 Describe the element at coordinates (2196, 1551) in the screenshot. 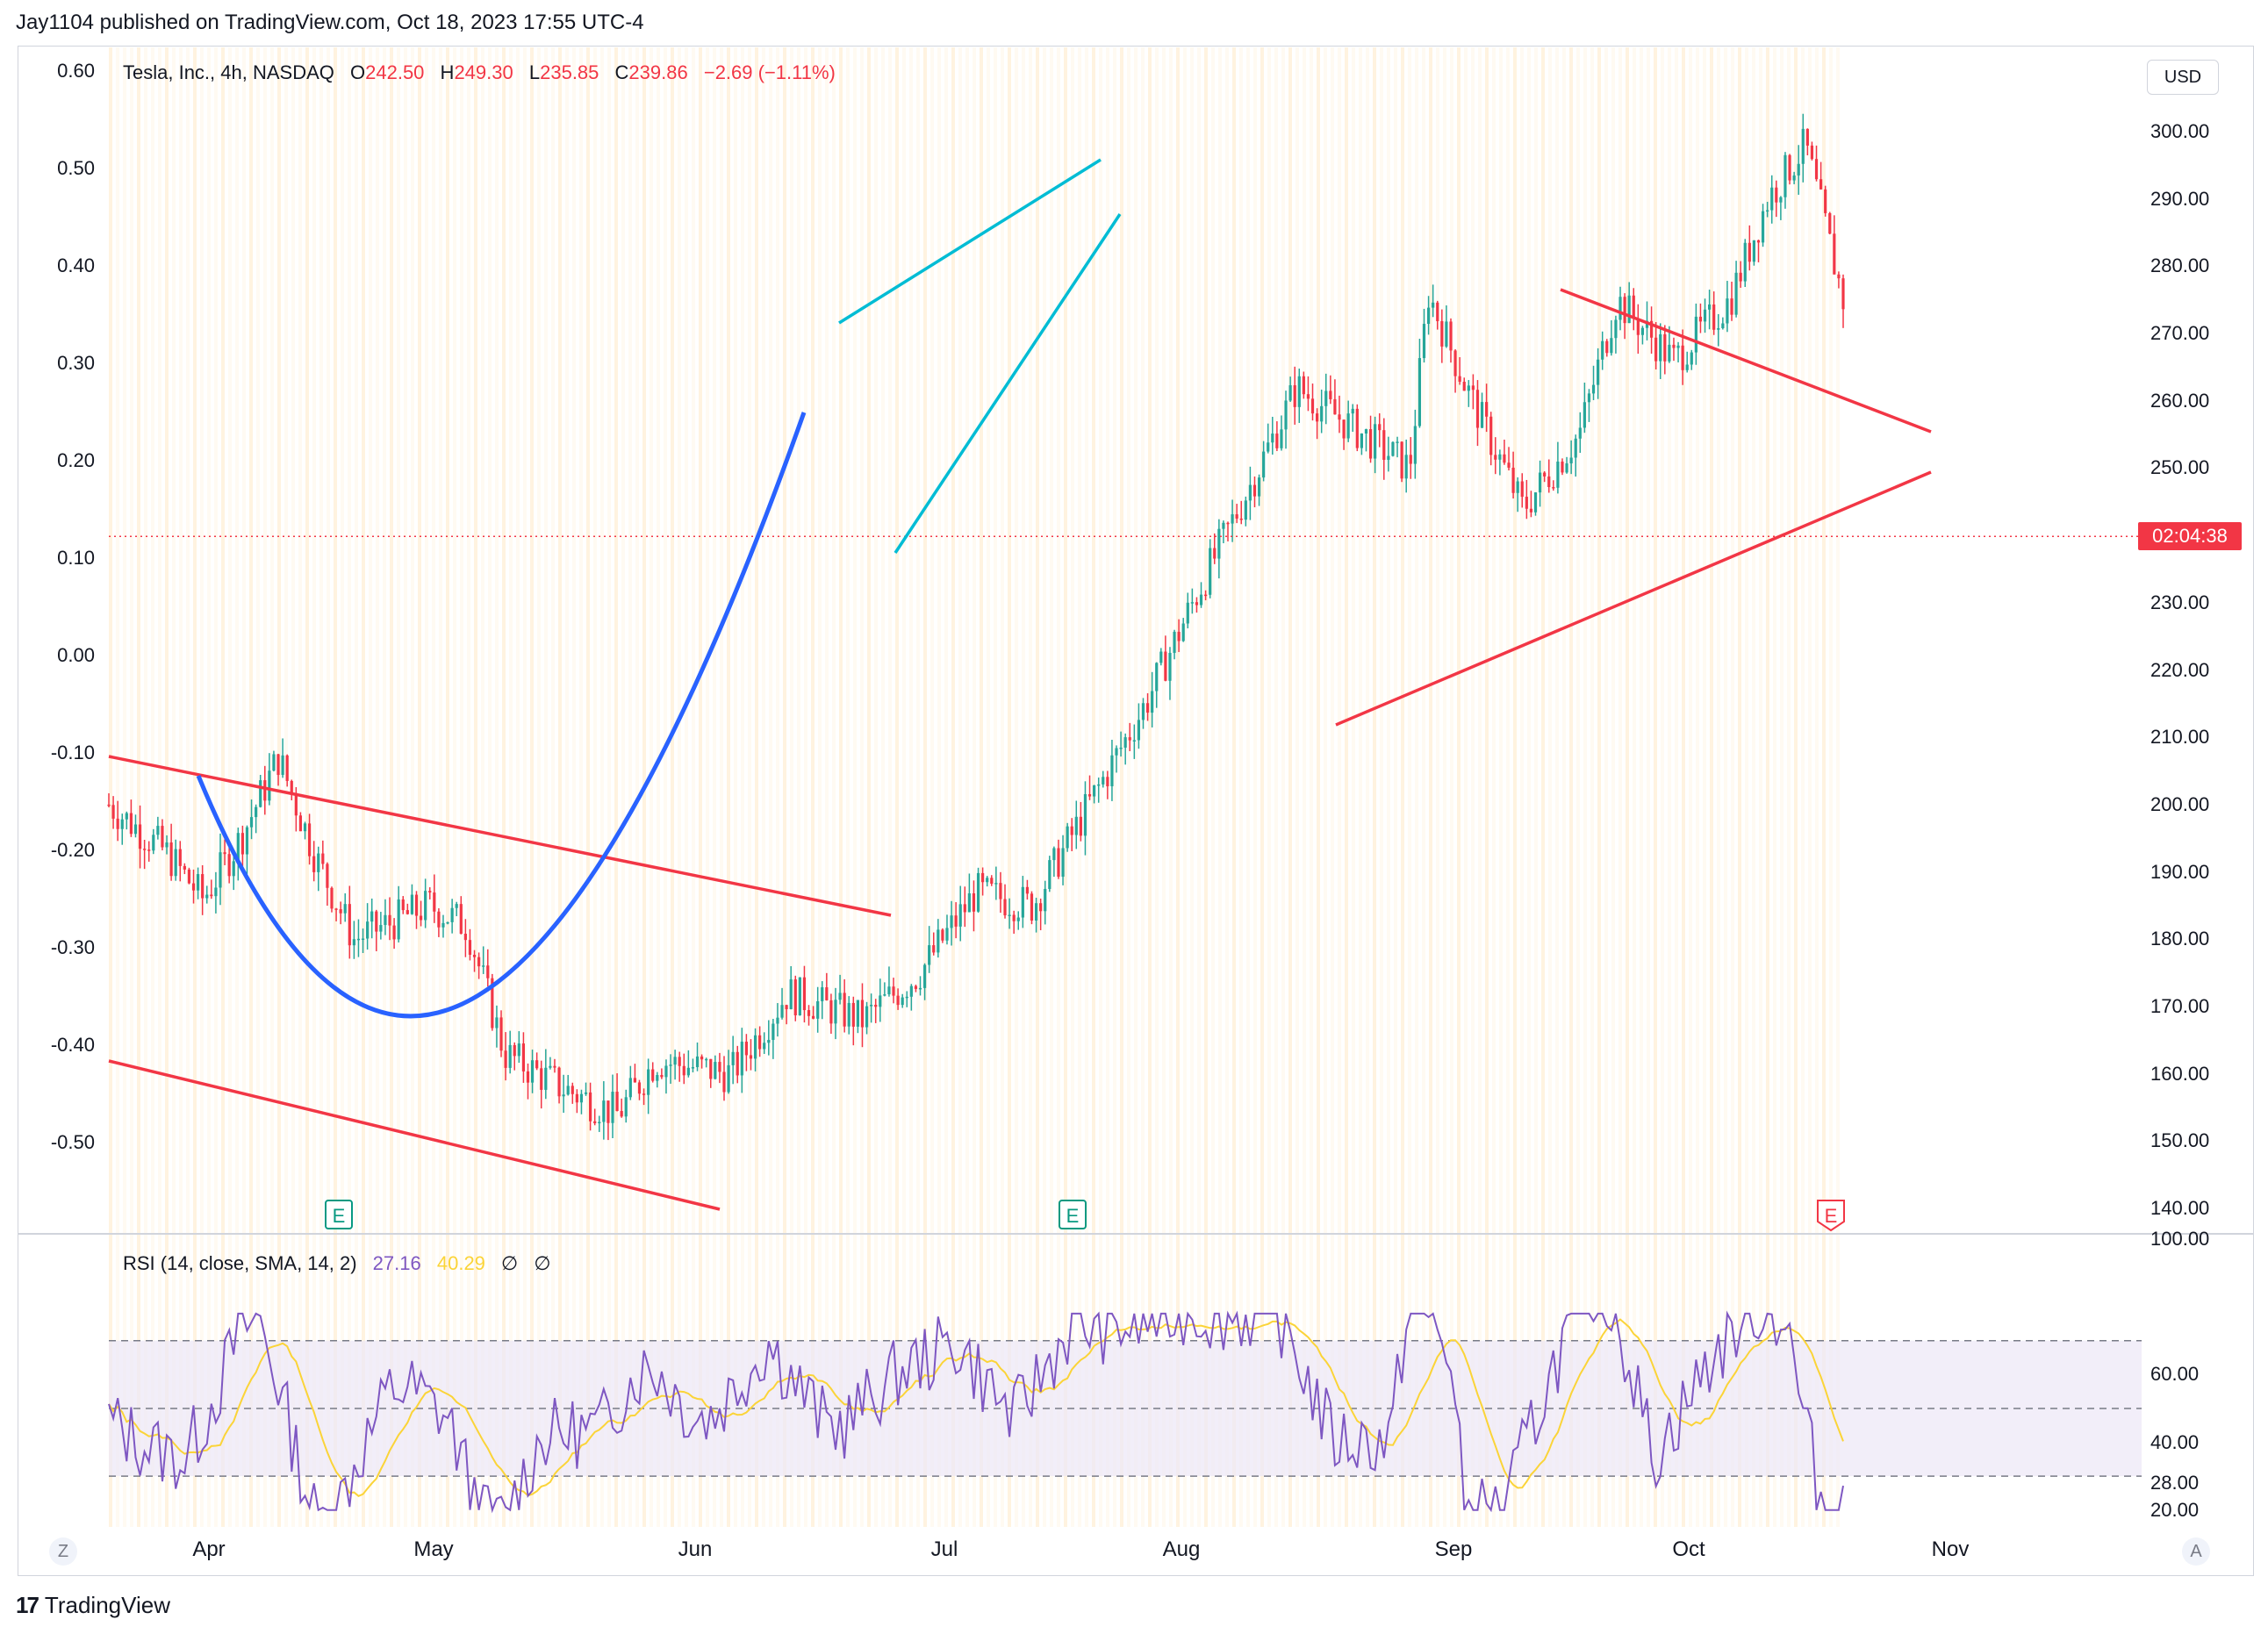

I see `auto-scale-button: A` at that location.